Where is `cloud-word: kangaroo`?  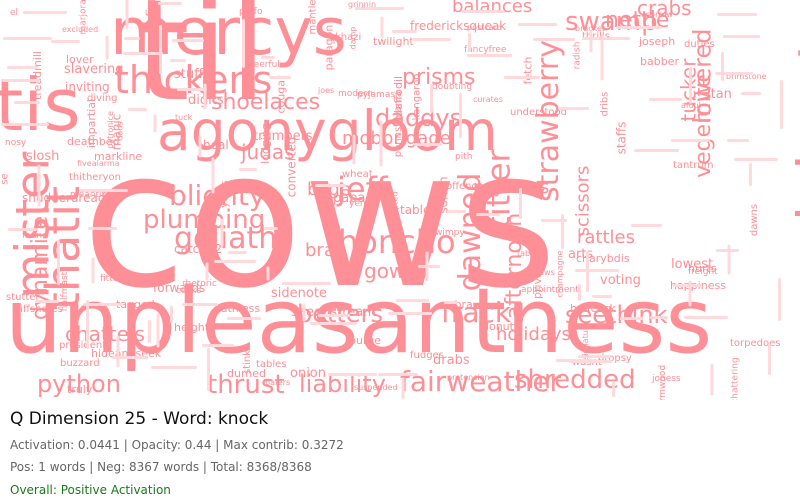 cloud-word: kangaroo is located at coordinates (417, 97).